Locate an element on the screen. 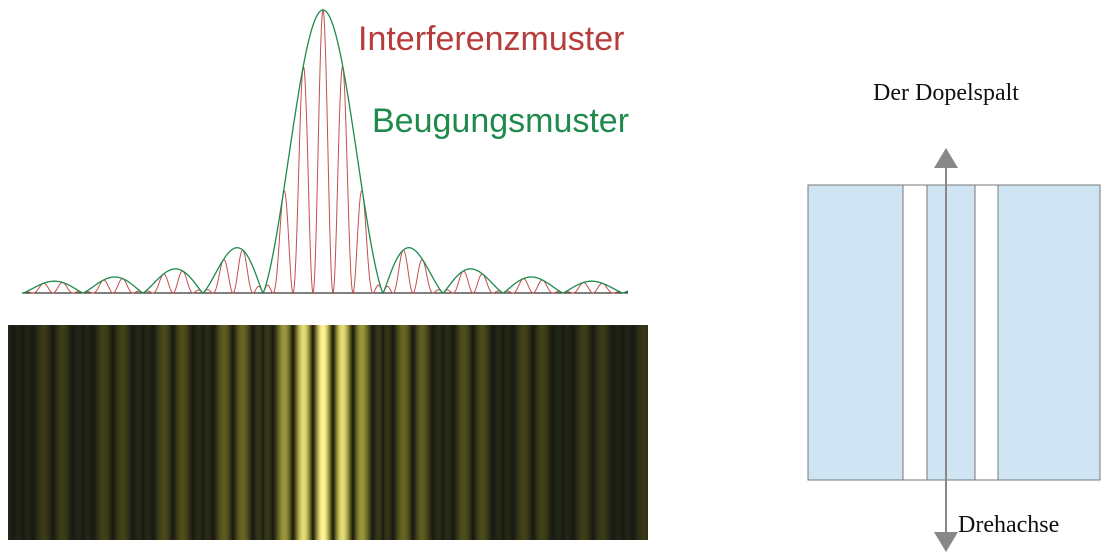 The height and width of the screenshot is (555, 1104). slit-title: Der Dopelspalt is located at coordinates (946, 93).